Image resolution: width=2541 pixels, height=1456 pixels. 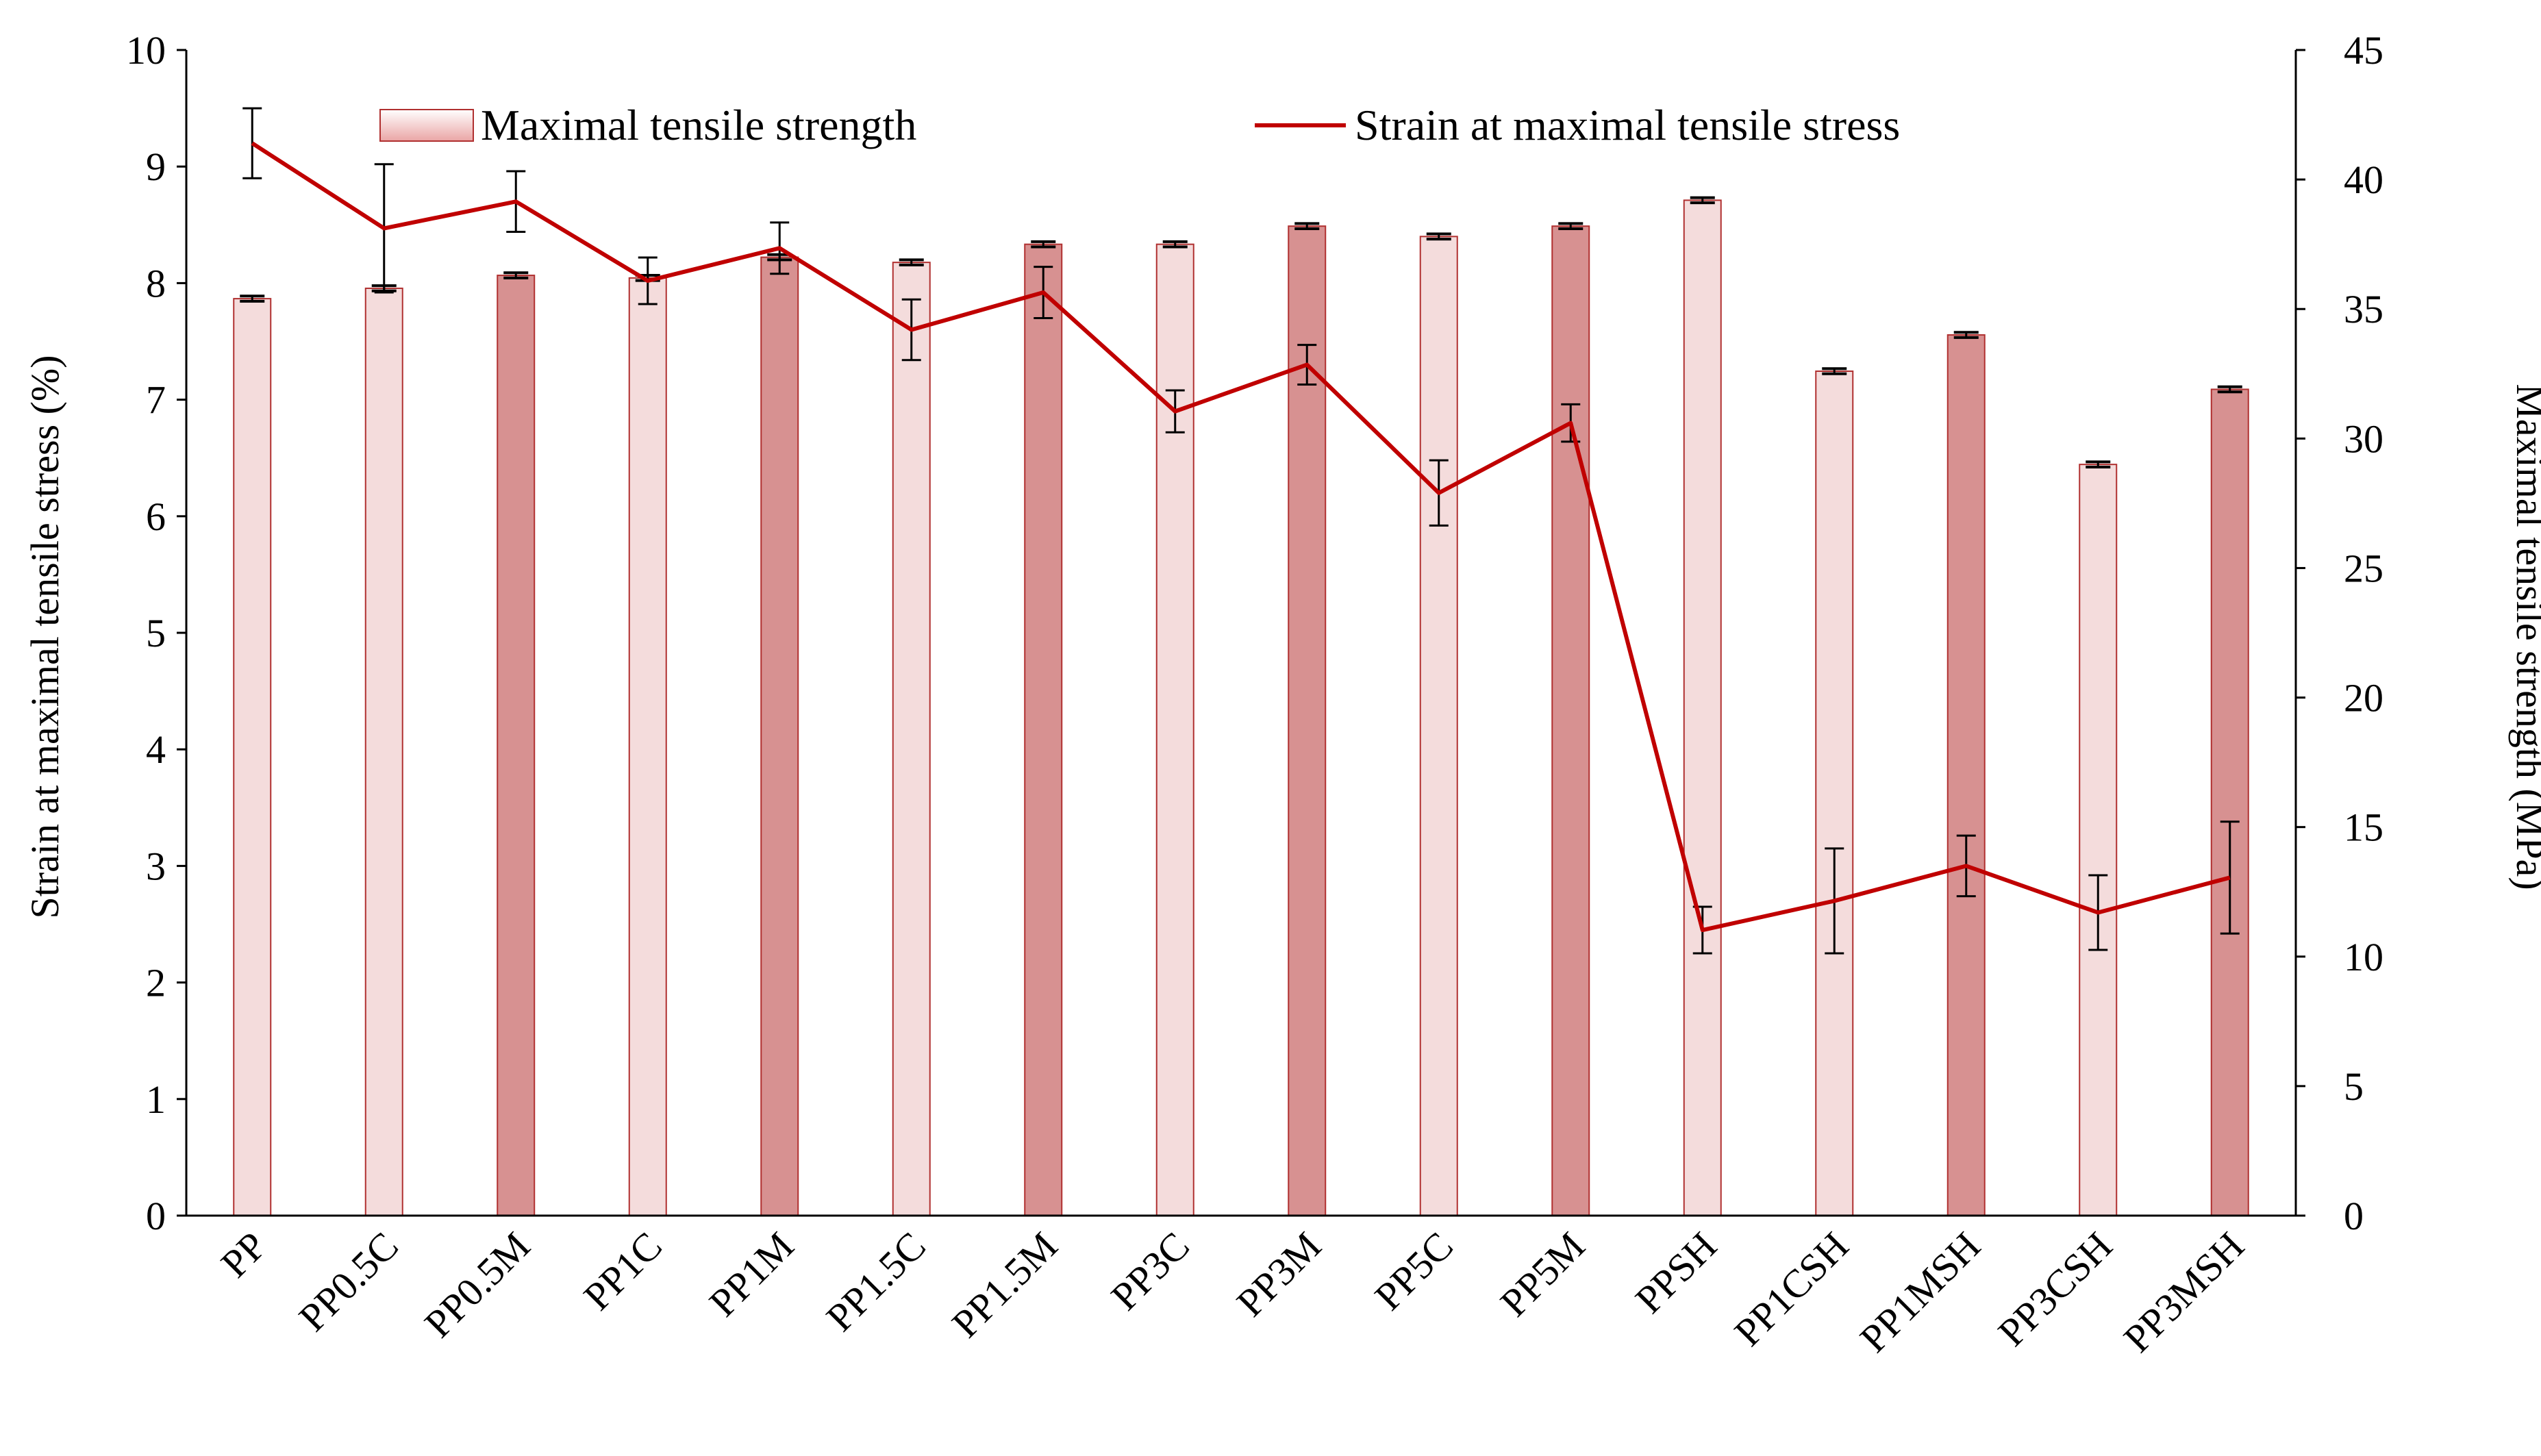 I want to click on x-tick-label-PP1.5M: PP1.5M, so click(x=1005, y=1284).